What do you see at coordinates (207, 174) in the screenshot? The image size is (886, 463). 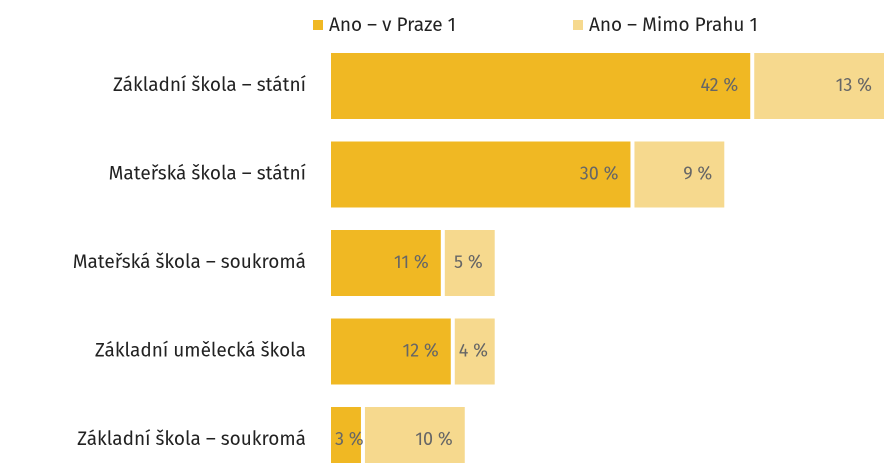 I see `category-label: Mateřská škola – státní` at bounding box center [207, 174].